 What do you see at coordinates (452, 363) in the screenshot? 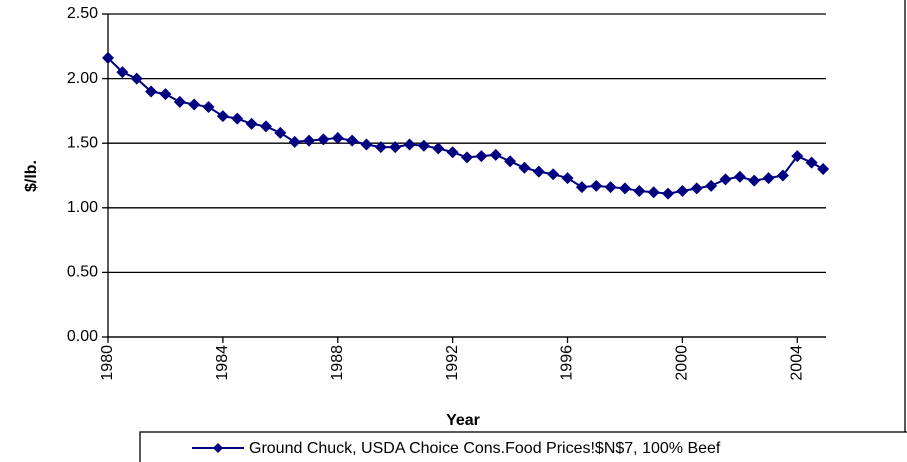
I see `x-tick-label: 1992` at bounding box center [452, 363].